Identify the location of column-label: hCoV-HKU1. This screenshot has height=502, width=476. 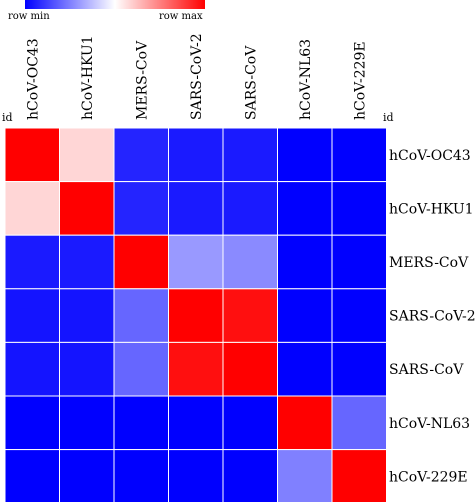
(88, 77).